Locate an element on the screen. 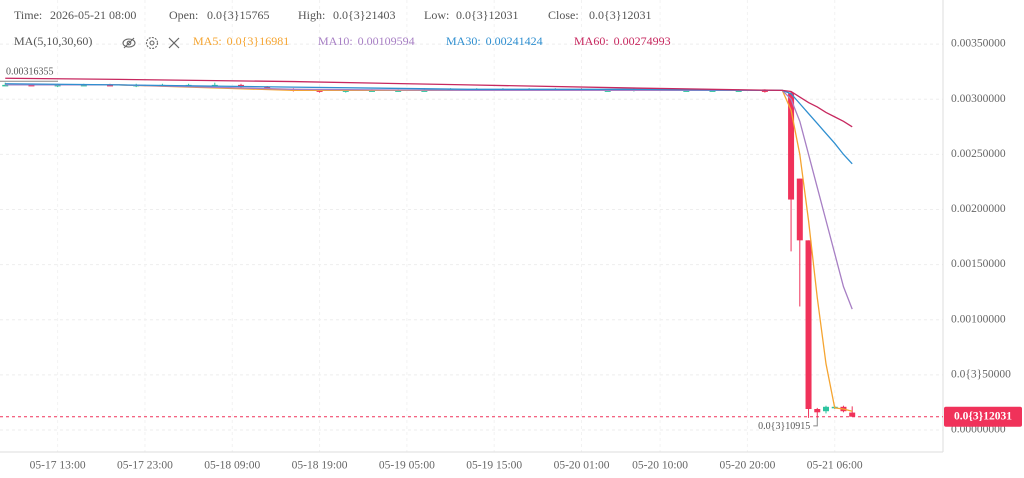  x-tick-label: 05-18 19:00 is located at coordinates (320, 466).